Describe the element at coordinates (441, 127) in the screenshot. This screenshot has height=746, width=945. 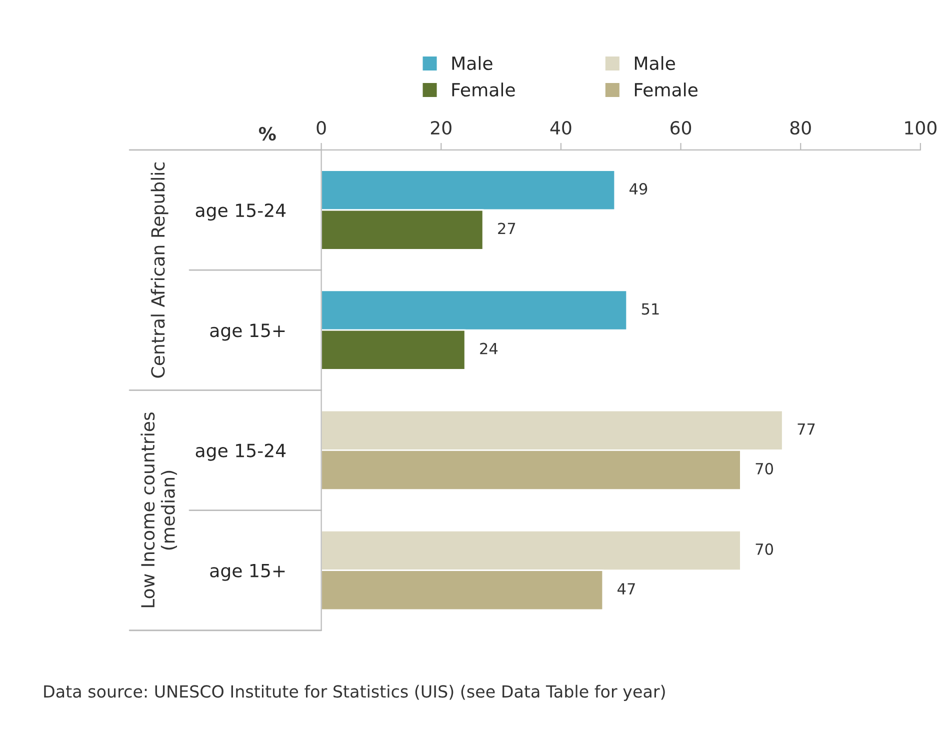
I see `x-tick-label: 20` at that location.